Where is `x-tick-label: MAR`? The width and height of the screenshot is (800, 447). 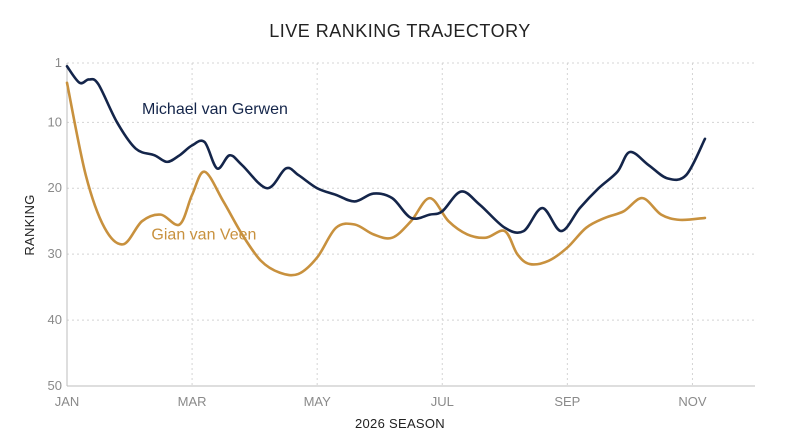 x-tick-label: MAR is located at coordinates (192, 401).